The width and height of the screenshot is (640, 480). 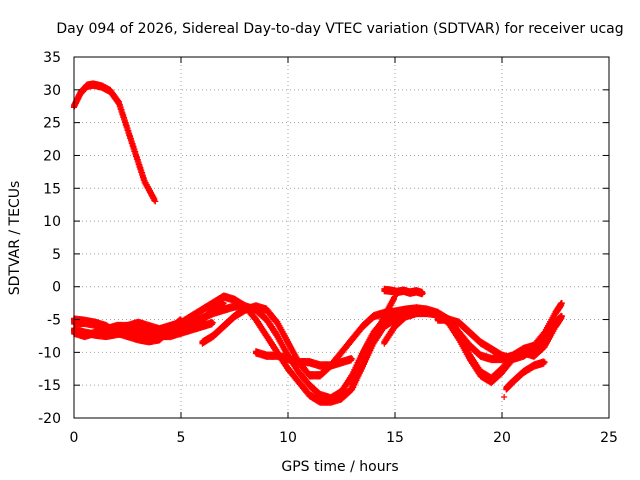 What do you see at coordinates (115, 142) in the screenshot?
I see `series-arc-high` at bounding box center [115, 142].